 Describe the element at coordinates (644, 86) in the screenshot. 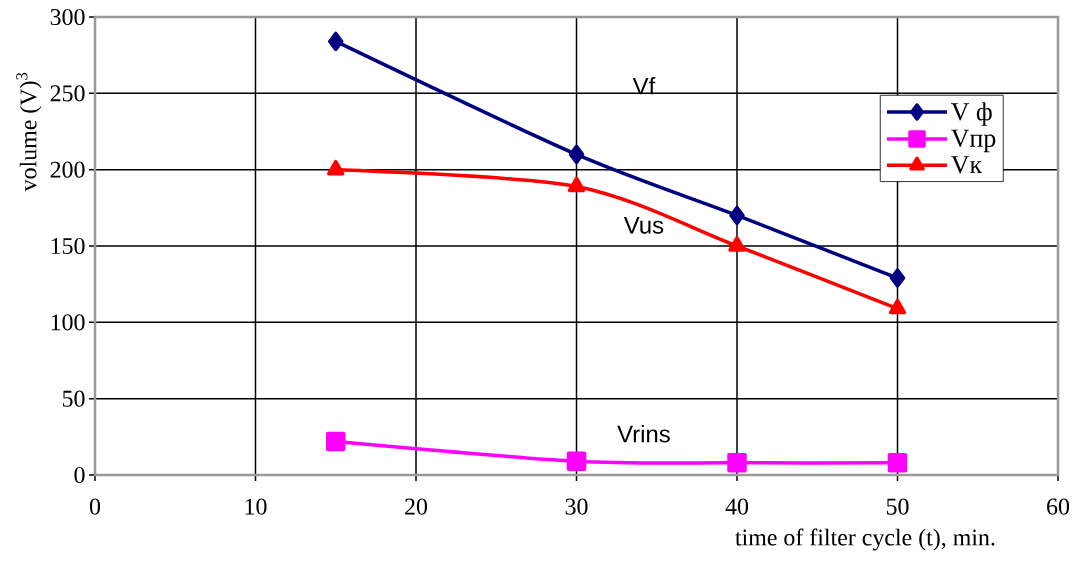

I see `annotation: Vf` at that location.